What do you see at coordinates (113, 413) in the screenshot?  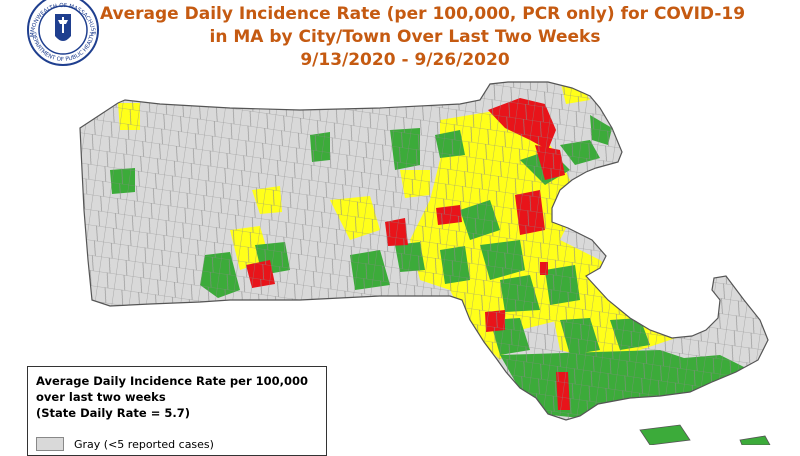 I see `legend-title-line-3: (State Daily Rate = 5.7)` at bounding box center [113, 413].